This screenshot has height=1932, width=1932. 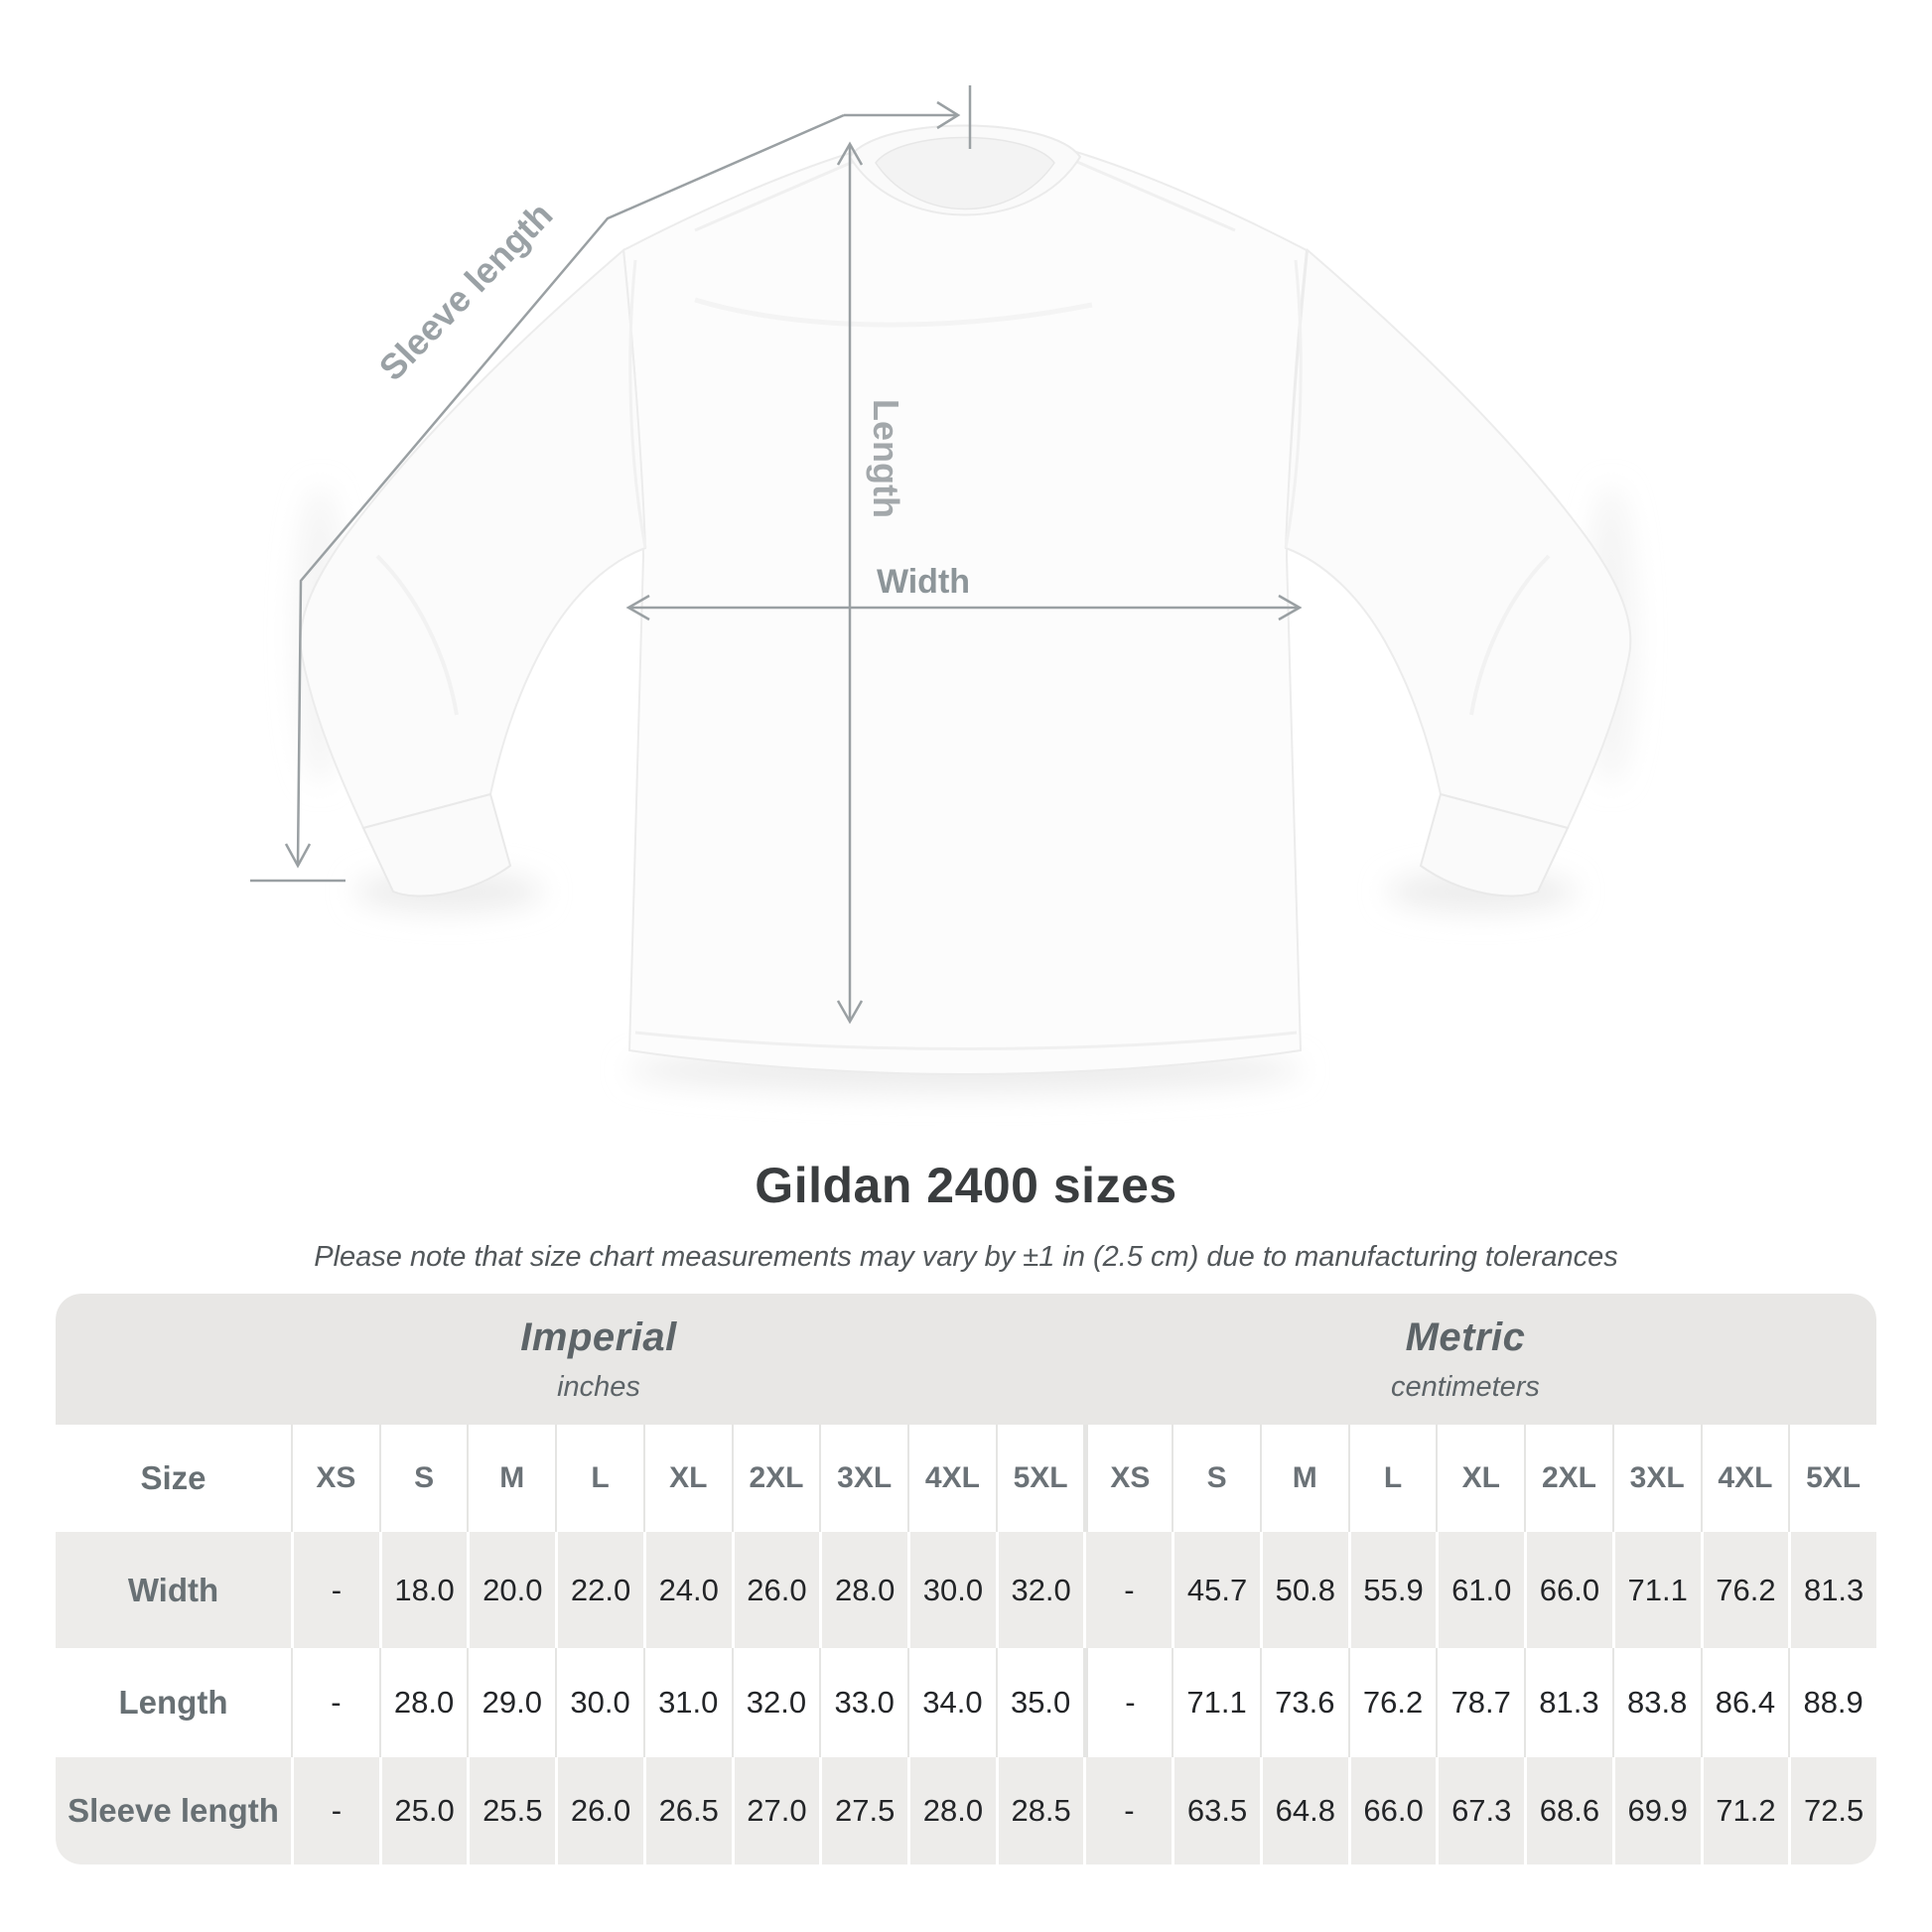 What do you see at coordinates (951, 1478) in the screenshot?
I see `imperial-size-header: 4XL` at bounding box center [951, 1478].